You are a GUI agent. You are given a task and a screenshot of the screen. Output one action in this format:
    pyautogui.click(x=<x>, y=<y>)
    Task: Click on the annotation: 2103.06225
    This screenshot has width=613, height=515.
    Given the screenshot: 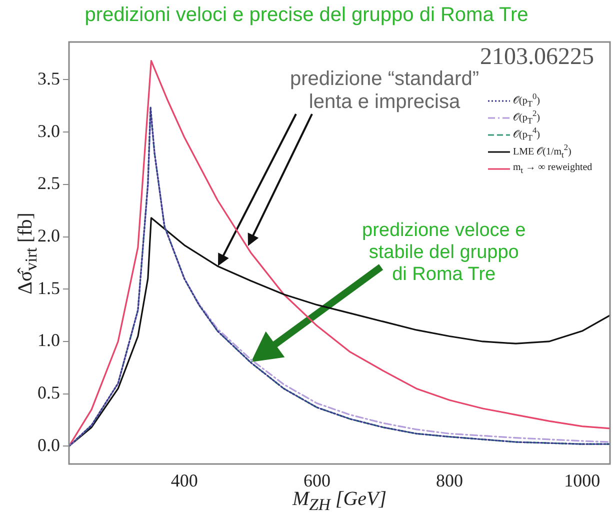 What is the action you would take?
    pyautogui.click(x=537, y=57)
    